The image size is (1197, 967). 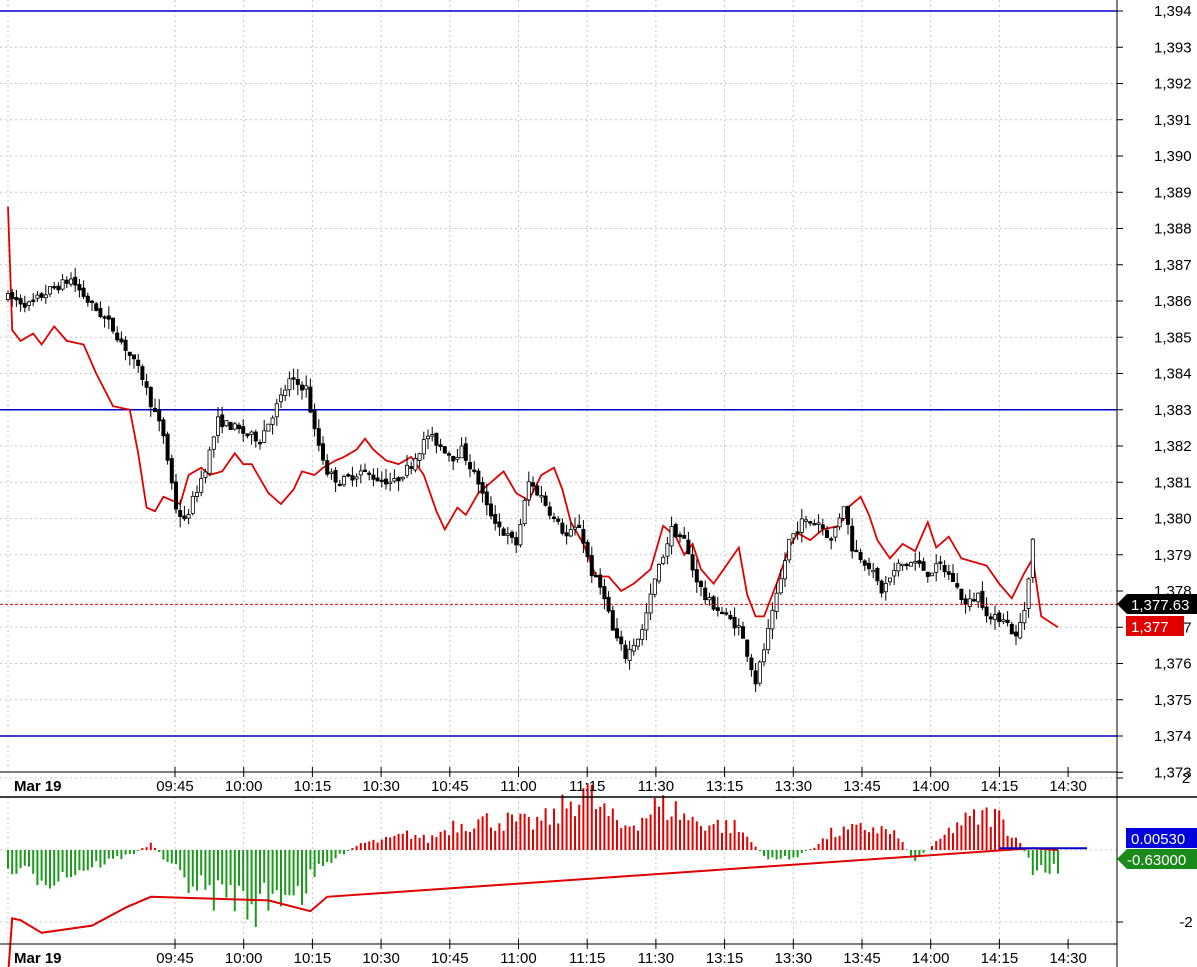 What do you see at coordinates (794, 958) in the screenshot?
I see `oscillator-x-tick-label: 13:30` at bounding box center [794, 958].